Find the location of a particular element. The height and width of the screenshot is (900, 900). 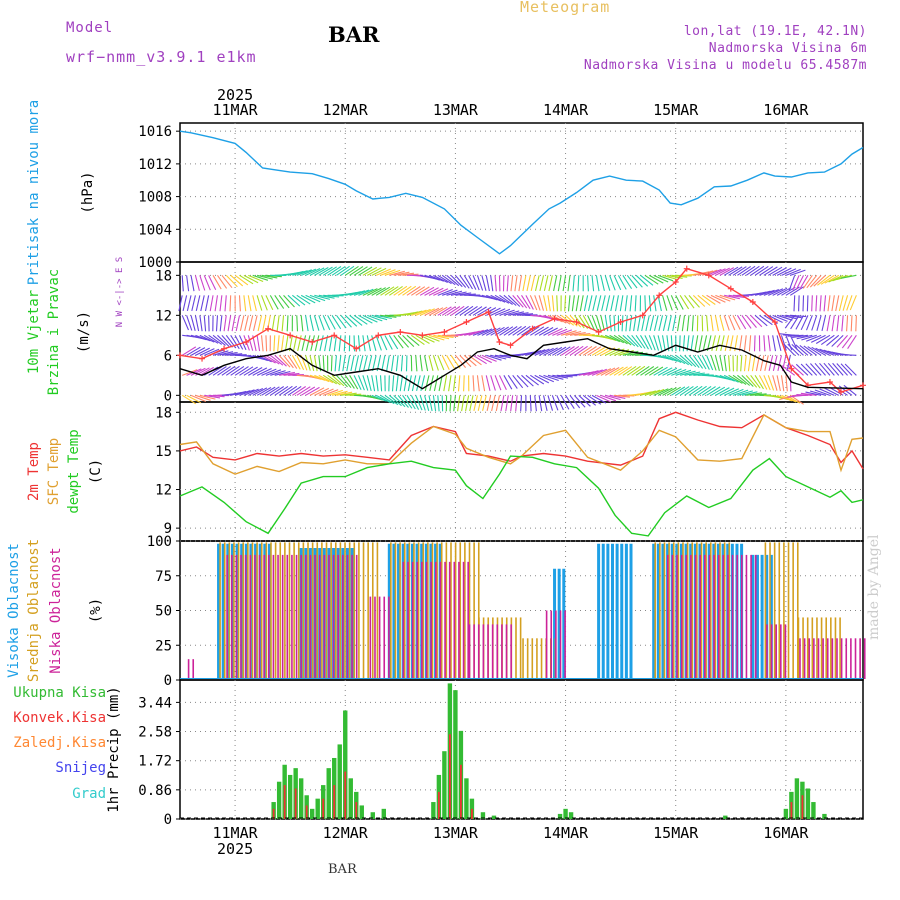

y-axis-label: (m/s) is located at coordinates (84, 332).